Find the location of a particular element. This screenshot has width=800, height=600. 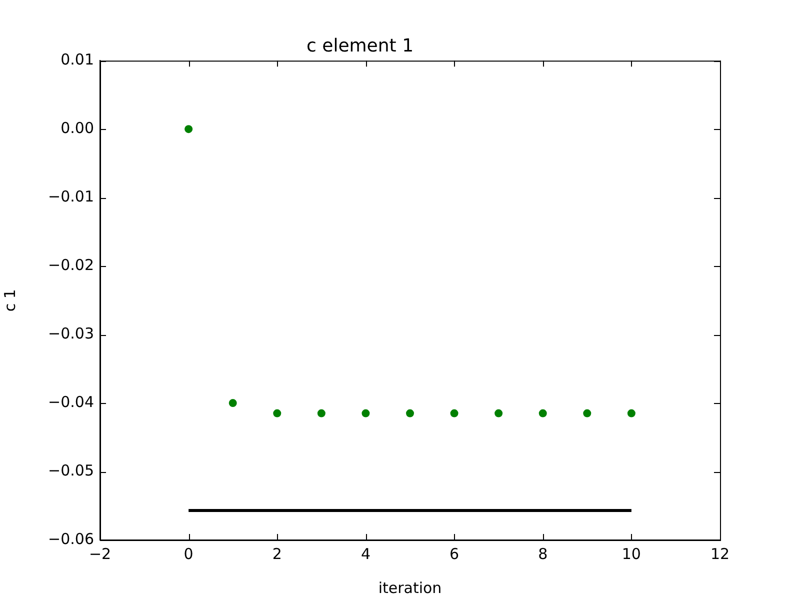

y-tick-label: −0.02 is located at coordinates (71, 265).